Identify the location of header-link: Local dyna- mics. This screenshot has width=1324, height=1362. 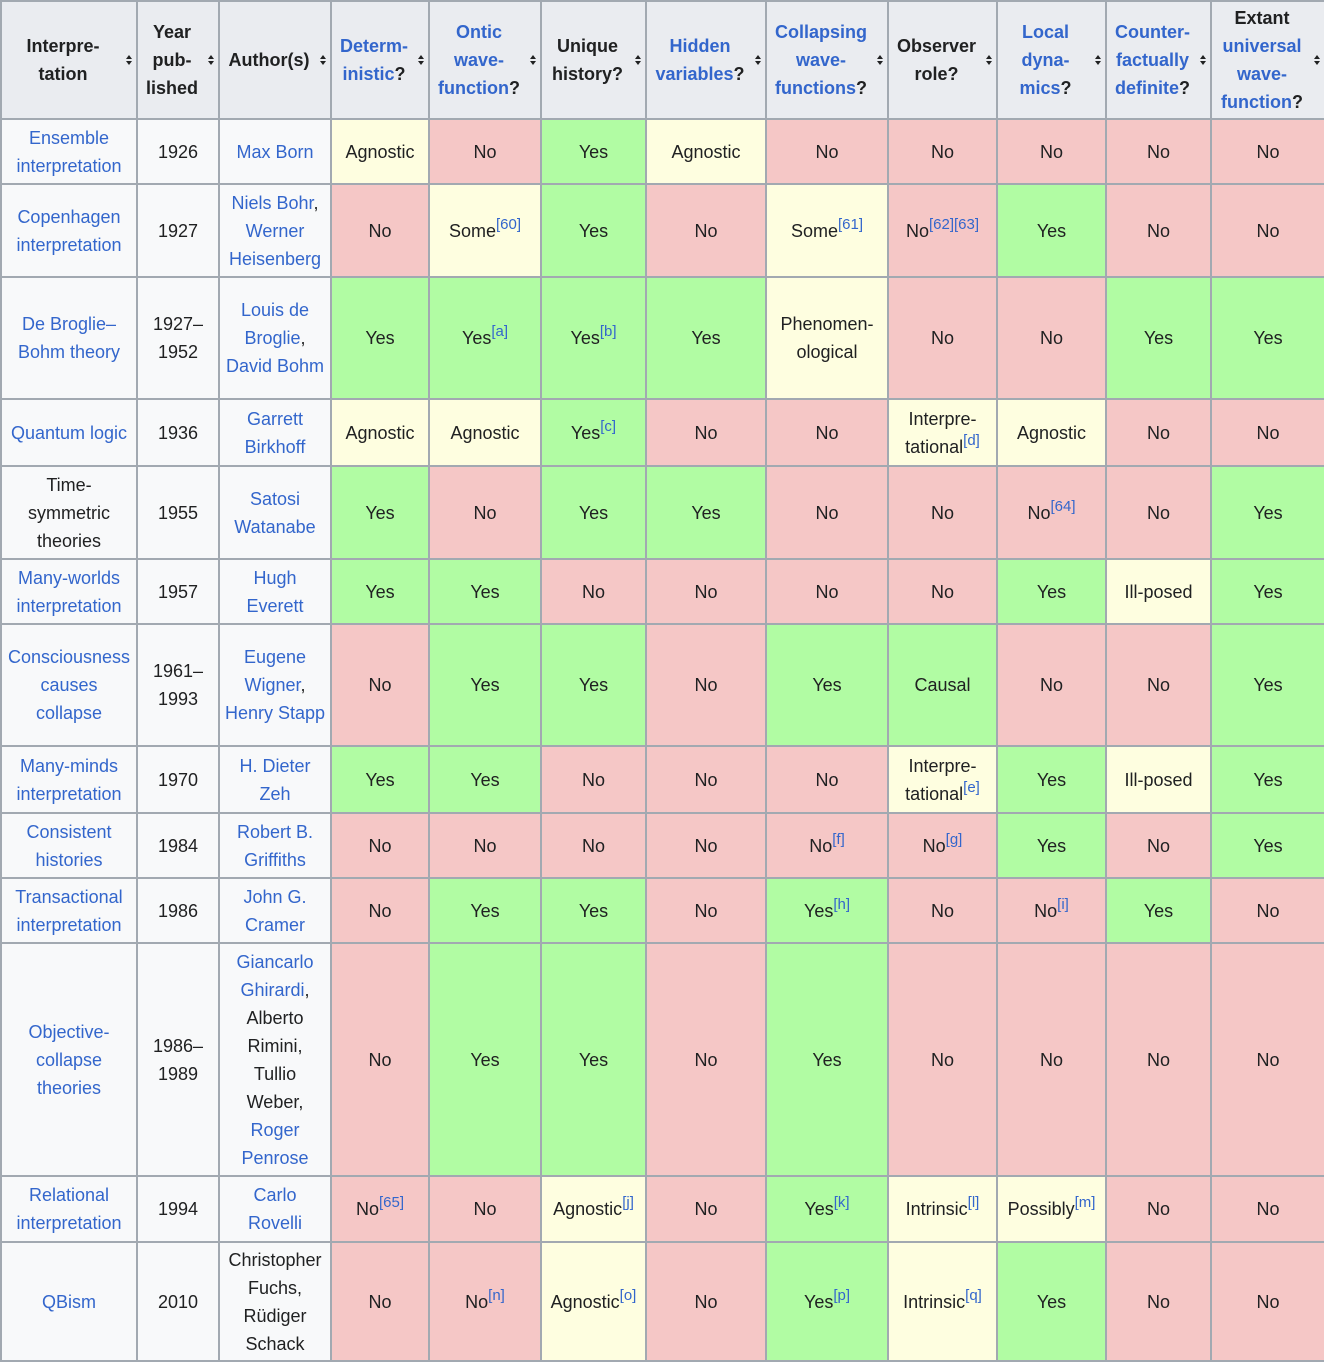
(1044, 60).